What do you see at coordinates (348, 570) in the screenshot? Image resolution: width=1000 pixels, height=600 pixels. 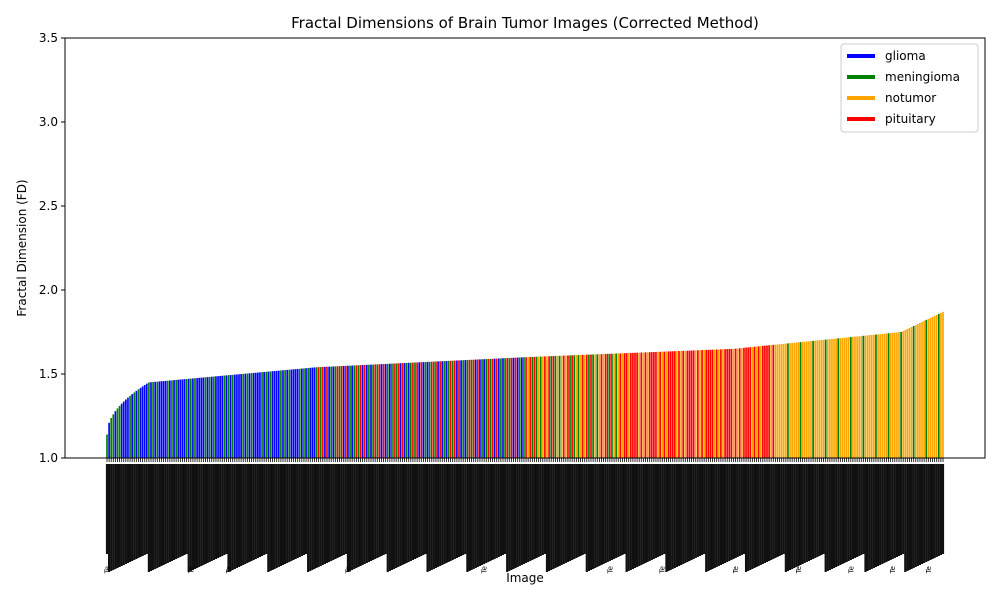 I see `x-tick-label-3: Te` at bounding box center [348, 570].